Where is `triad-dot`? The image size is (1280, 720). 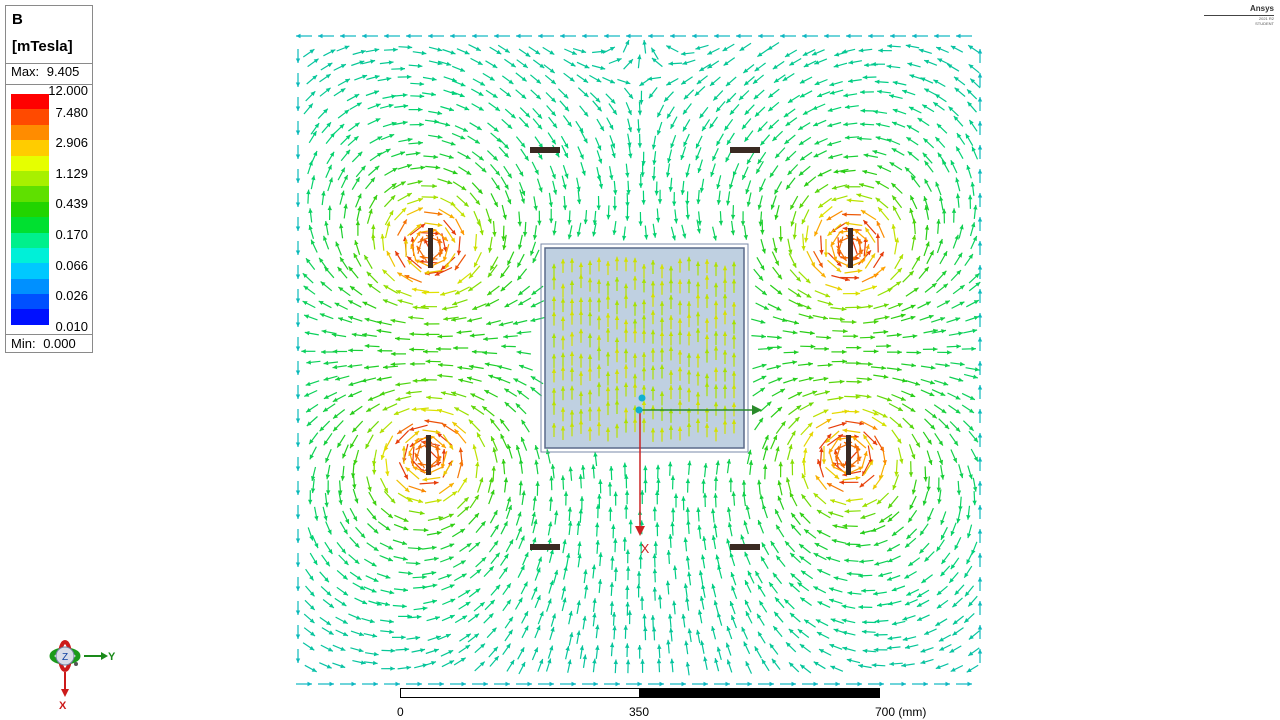 triad-dot is located at coordinates (76, 664).